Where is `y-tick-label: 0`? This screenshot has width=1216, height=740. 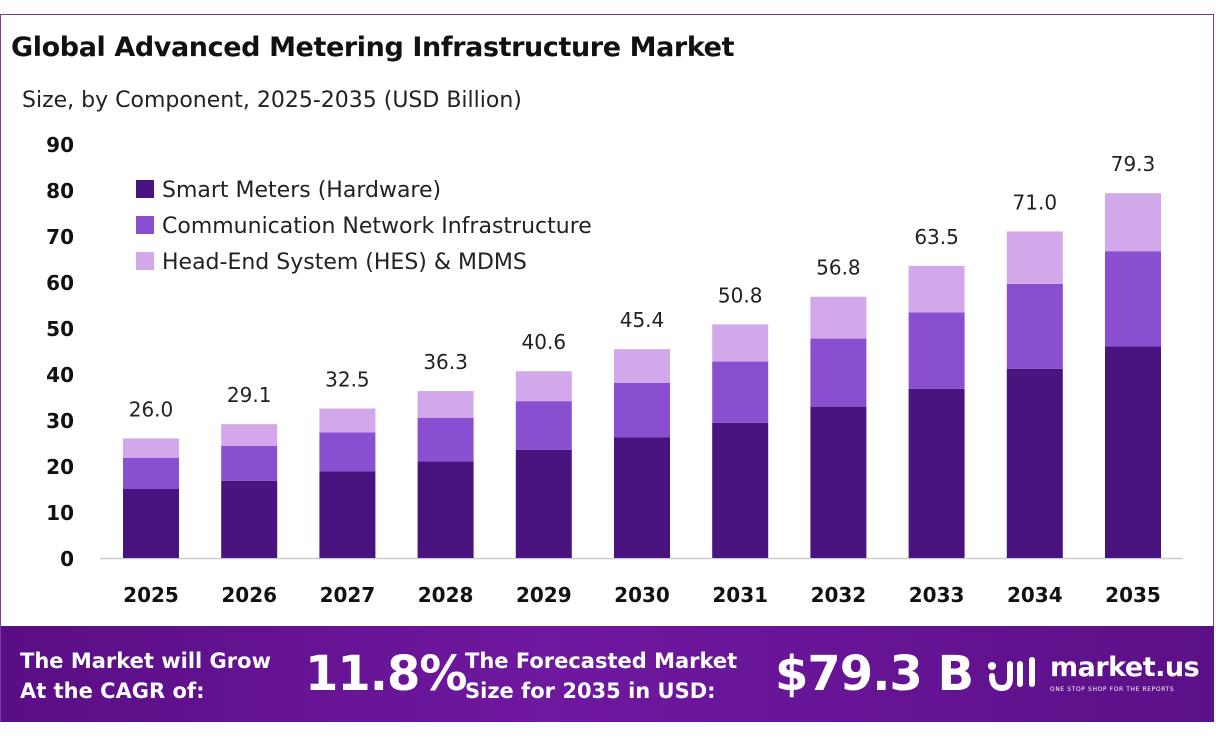
y-tick-label: 0 is located at coordinates (67, 559).